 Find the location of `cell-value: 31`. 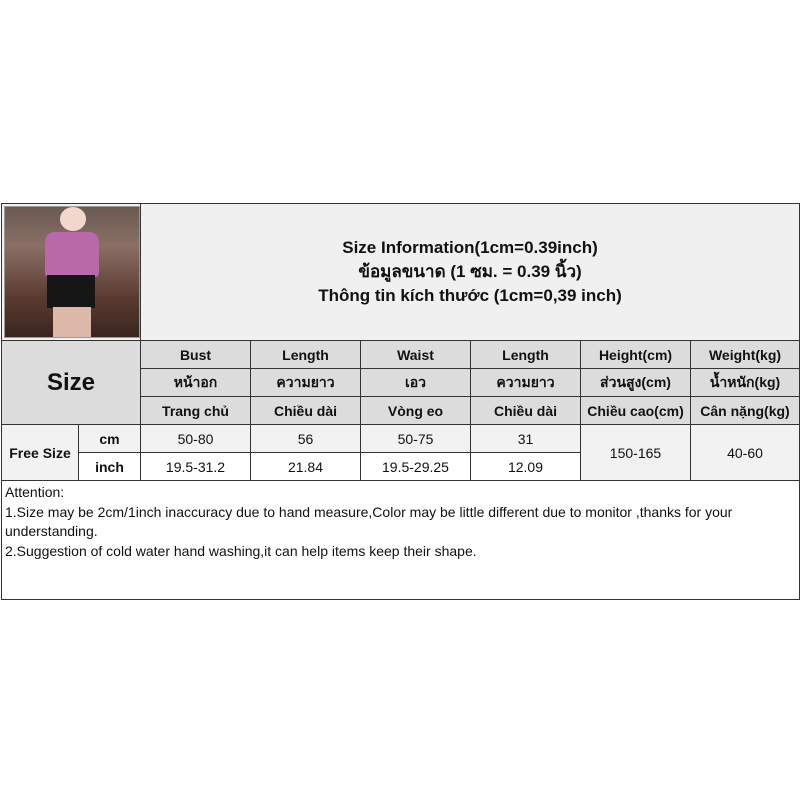

cell-value: 31 is located at coordinates (525, 438).